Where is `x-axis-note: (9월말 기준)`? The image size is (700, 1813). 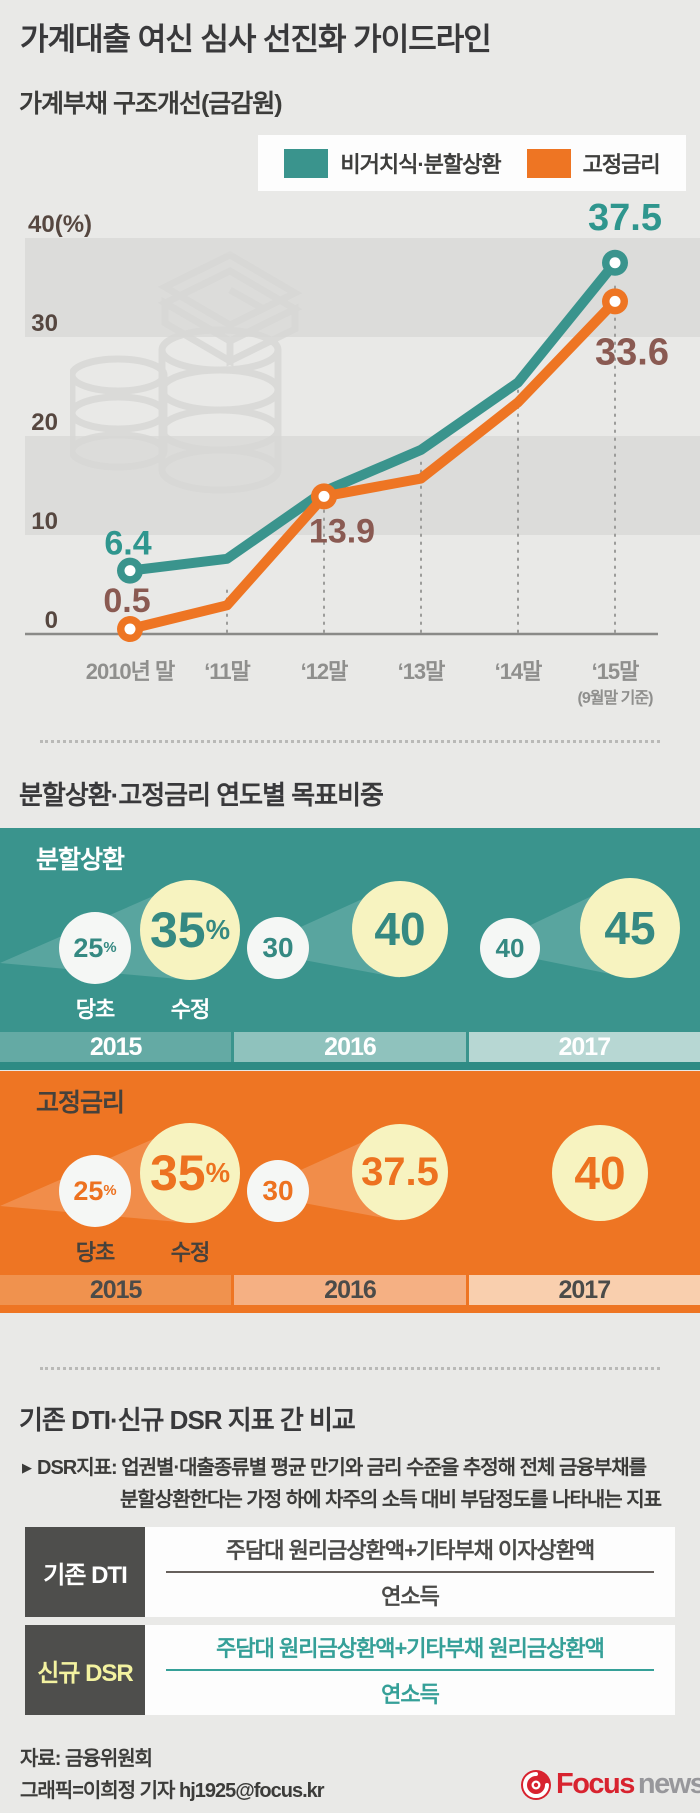
x-axis-note: (9월말 기준) is located at coordinates (615, 698).